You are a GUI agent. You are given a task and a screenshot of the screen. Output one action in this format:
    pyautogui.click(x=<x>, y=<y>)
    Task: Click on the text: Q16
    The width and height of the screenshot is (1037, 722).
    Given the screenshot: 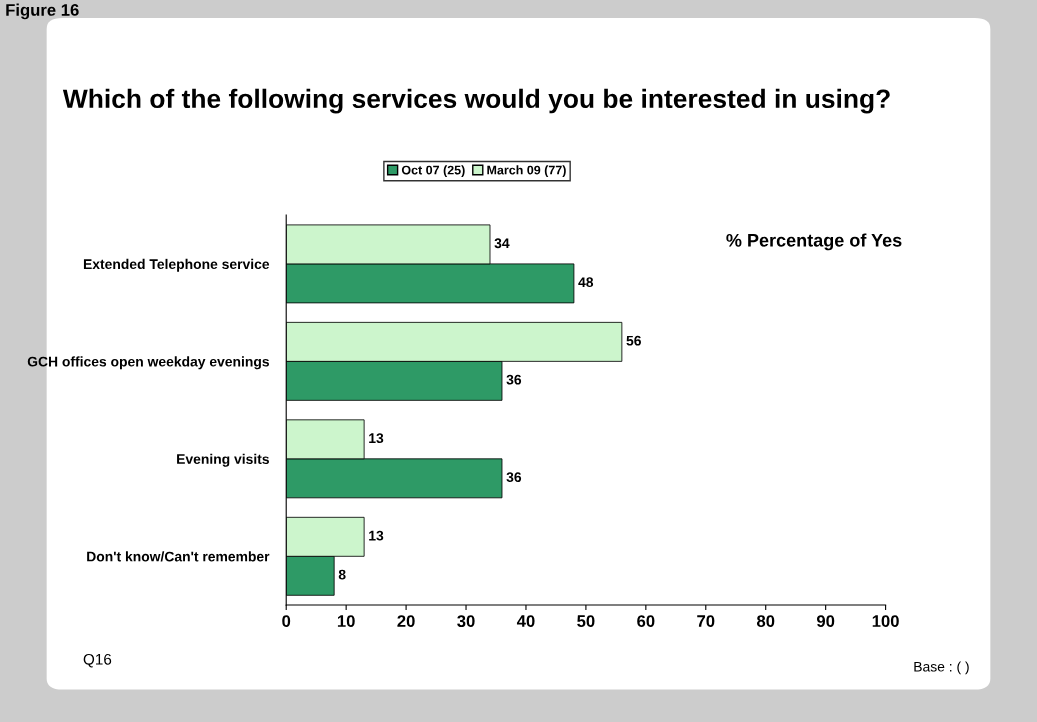 What is the action you would take?
    pyautogui.click(x=97, y=660)
    